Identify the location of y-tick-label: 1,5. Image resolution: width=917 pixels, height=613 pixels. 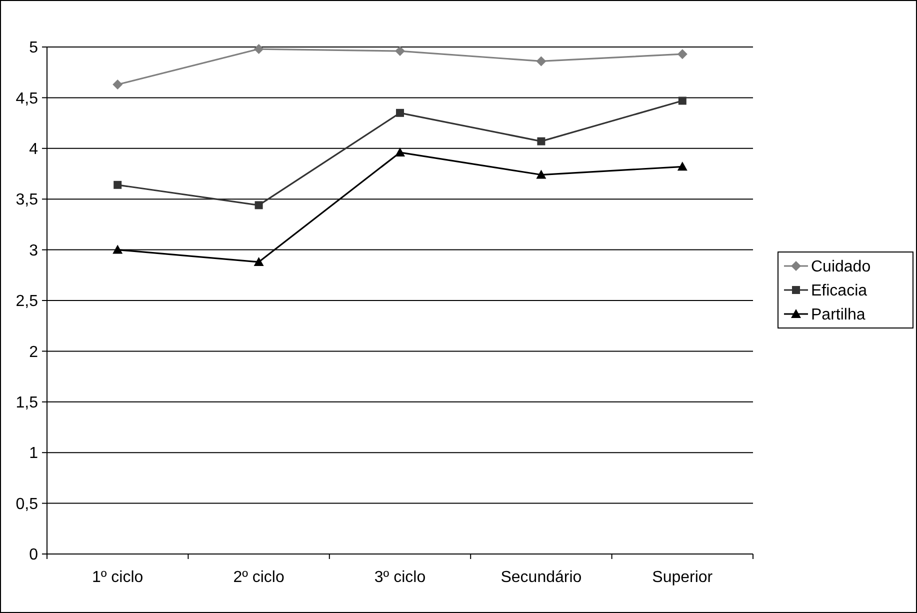
(27, 403).